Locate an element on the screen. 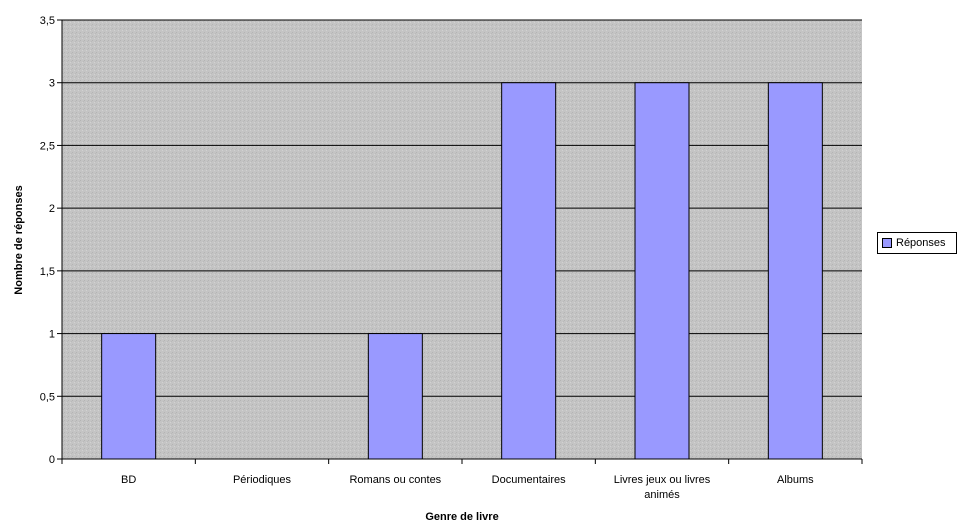 Image resolution: width=960 pixels, height=527 pixels. y-tick-label: 2 is located at coordinates (52, 209).